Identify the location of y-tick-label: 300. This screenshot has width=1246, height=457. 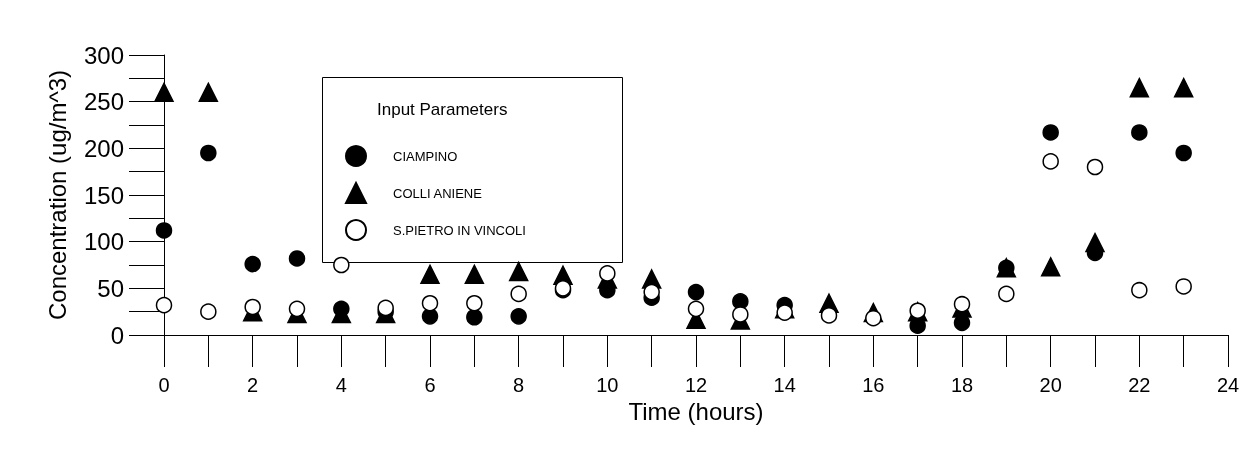
(103, 55).